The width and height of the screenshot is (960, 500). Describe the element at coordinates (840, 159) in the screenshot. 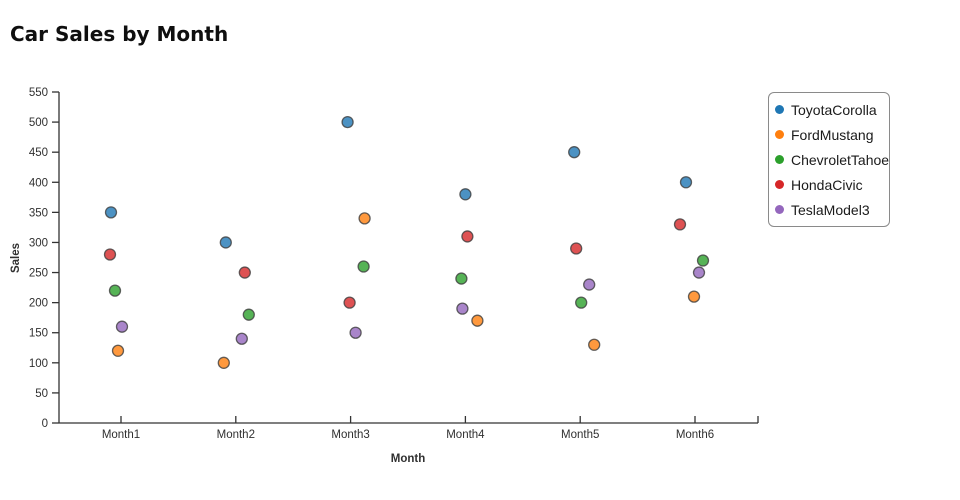

I see `legend-label: ChevroletTahoe` at that location.